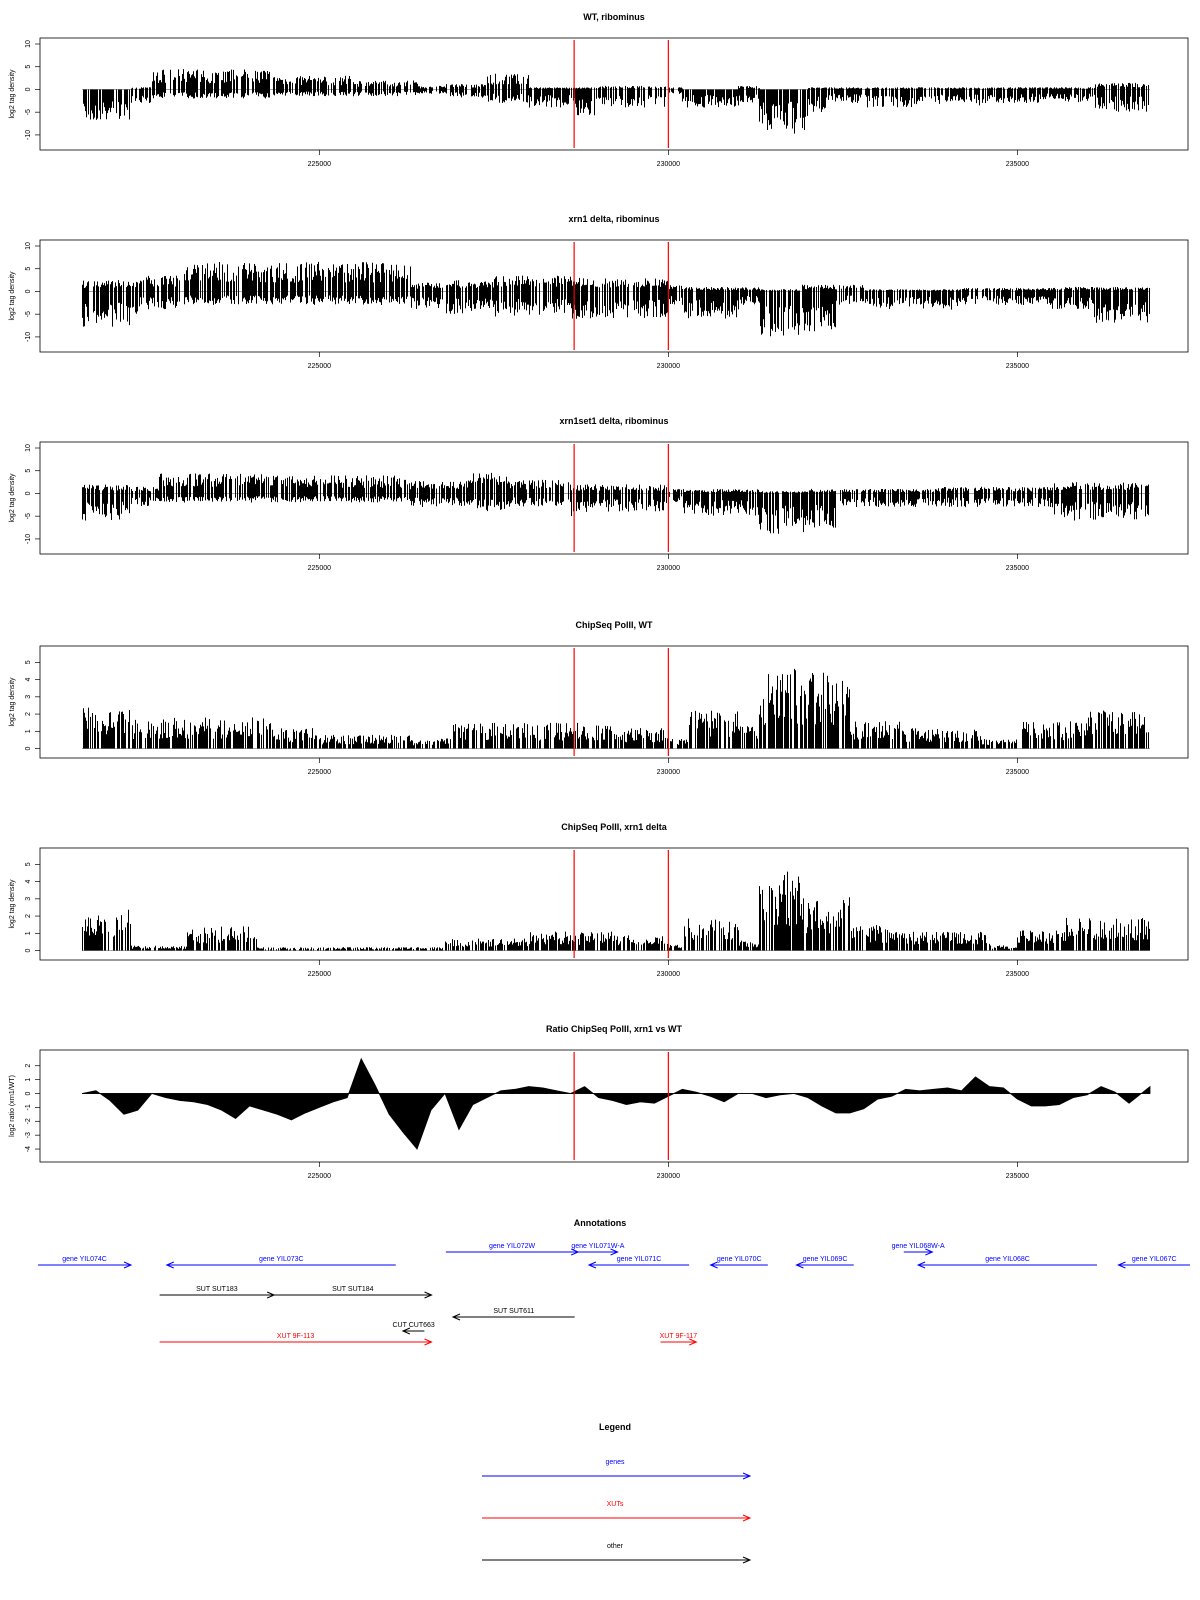  Describe the element at coordinates (28, 44) in the screenshot. I see `y-tick-label: 10` at that location.